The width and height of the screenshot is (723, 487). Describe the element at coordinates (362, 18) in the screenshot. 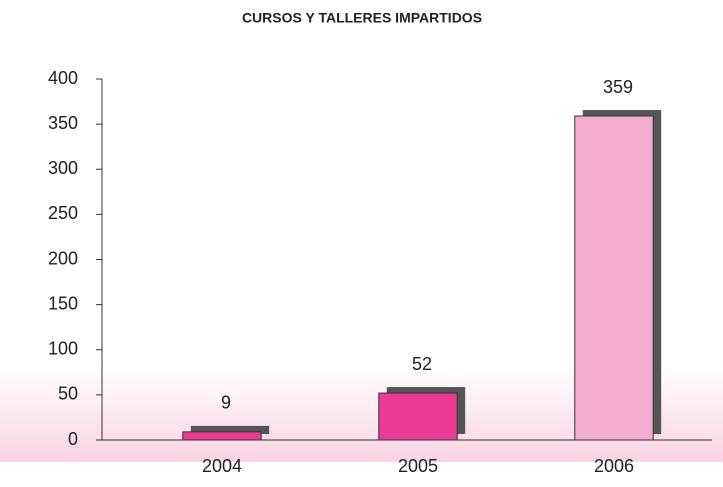

I see `chart-title: CURSOS Y TALLERES IMPARTIDOS` at that location.